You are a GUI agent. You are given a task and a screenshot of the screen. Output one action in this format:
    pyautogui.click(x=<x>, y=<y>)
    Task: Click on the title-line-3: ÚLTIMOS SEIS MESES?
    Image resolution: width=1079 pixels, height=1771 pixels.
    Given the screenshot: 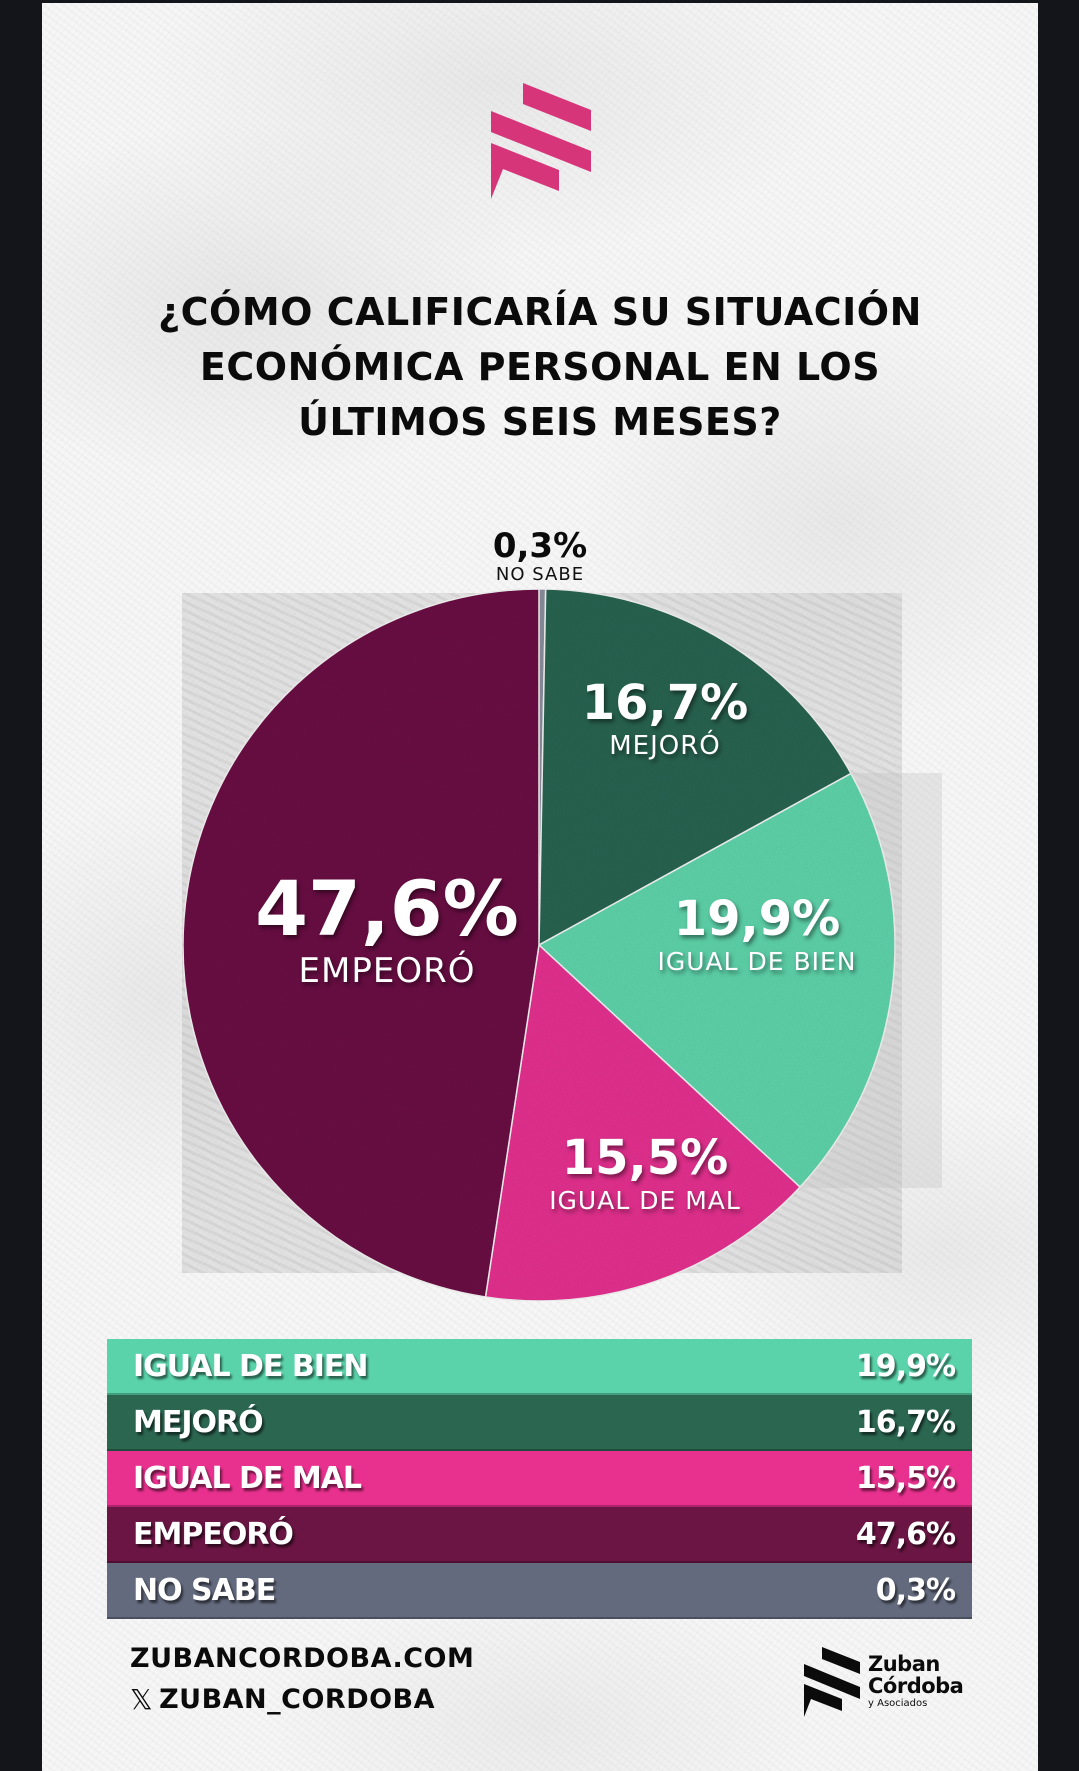 What is the action you would take?
    pyautogui.click(x=540, y=422)
    